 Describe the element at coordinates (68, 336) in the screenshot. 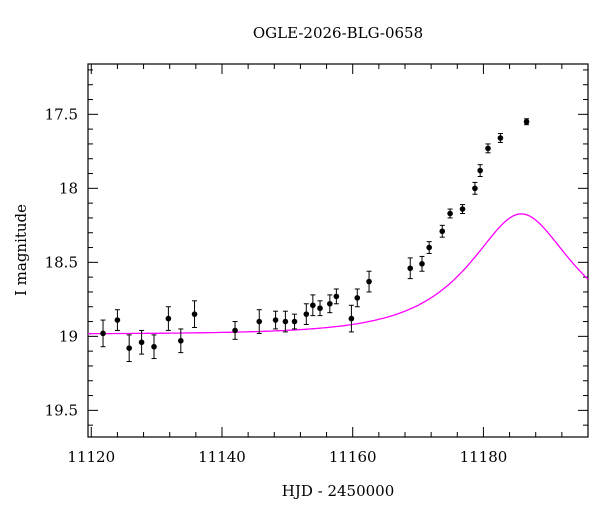

I see `y-tick-label: 19` at that location.